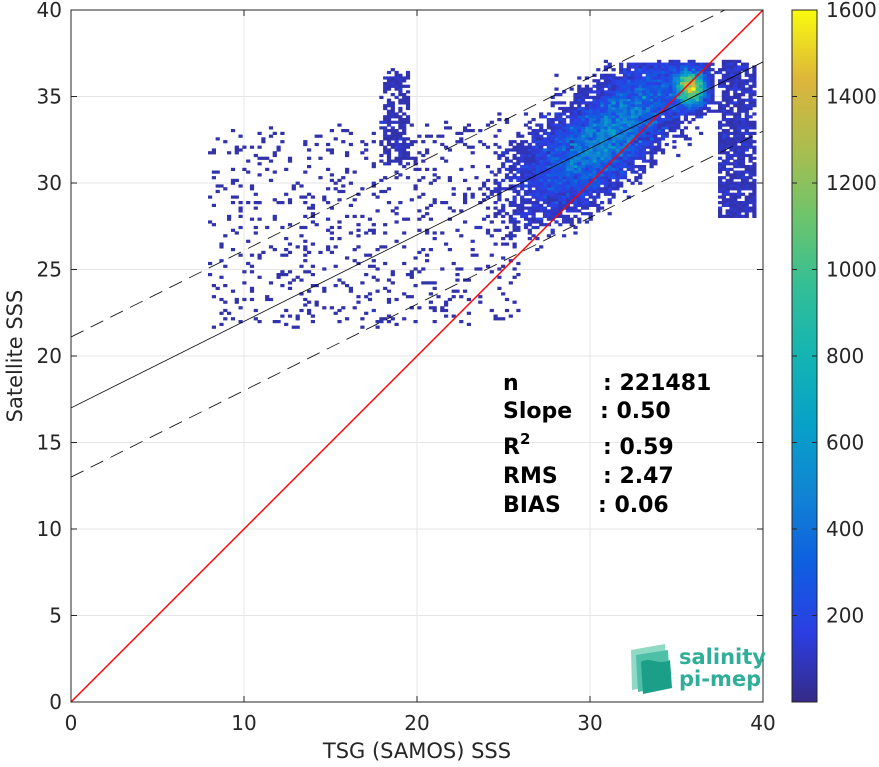  I want to click on colorbar-tick-label: 1600, so click(851, 11).